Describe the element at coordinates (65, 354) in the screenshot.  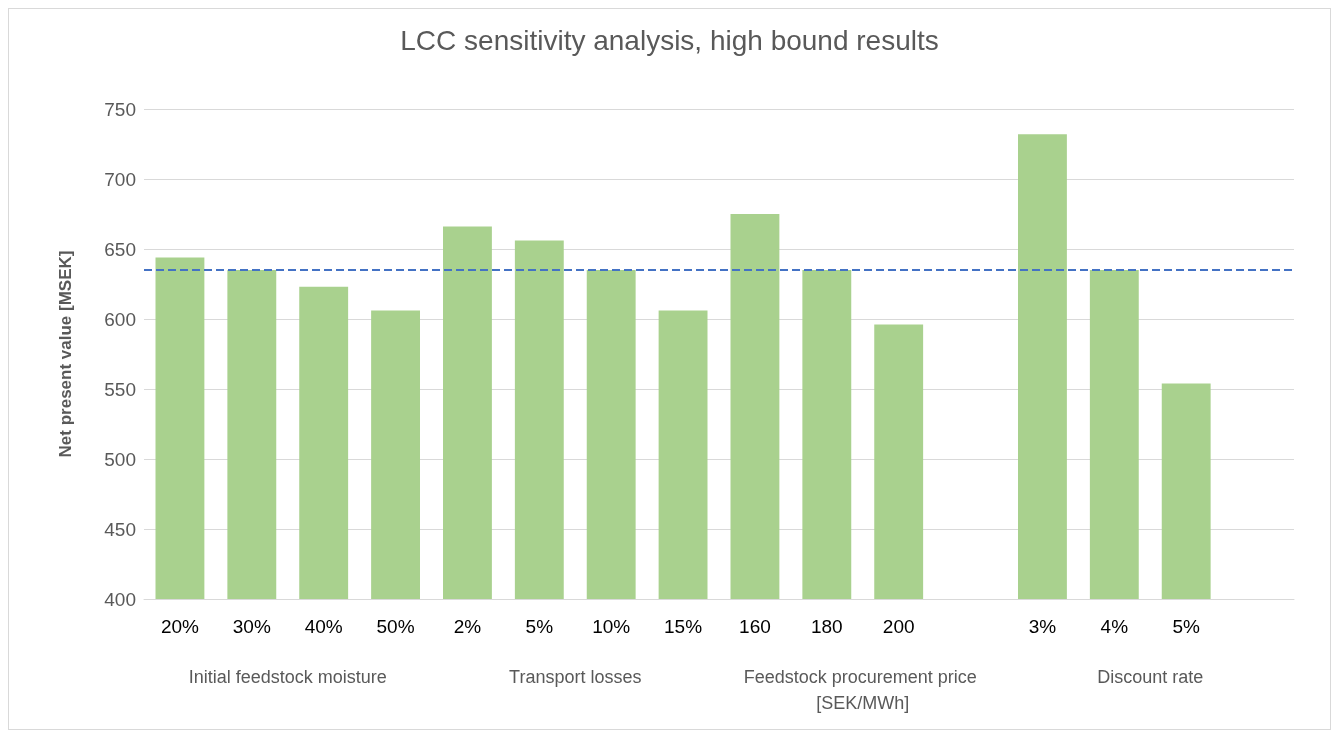
I see `y-axis-title: Net present value [MSEK]` at that location.